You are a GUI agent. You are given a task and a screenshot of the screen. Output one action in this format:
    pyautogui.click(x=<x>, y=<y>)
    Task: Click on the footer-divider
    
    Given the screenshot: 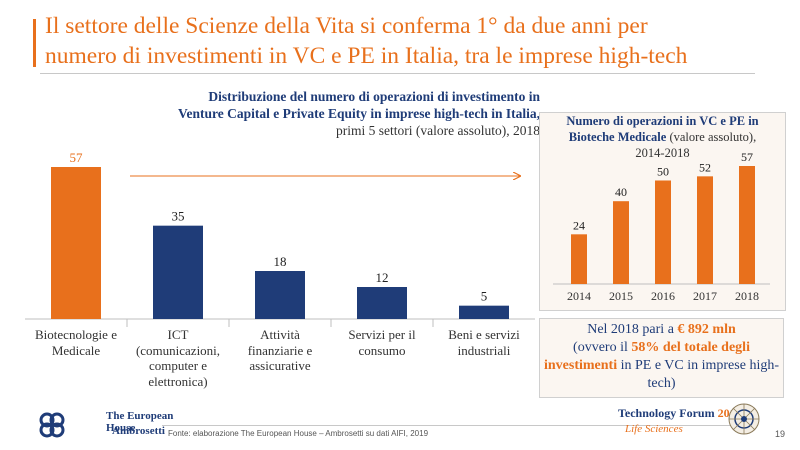 What is the action you would take?
    pyautogui.click(x=457, y=425)
    